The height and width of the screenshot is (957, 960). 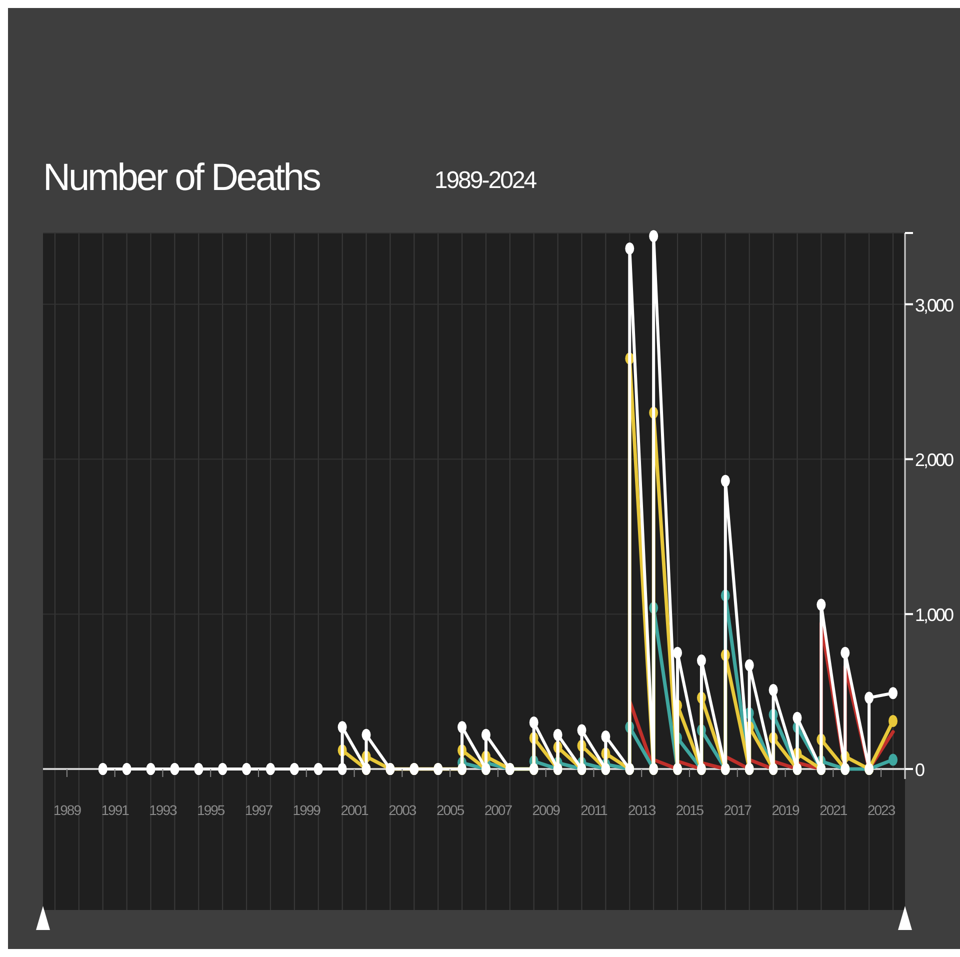 I want to click on x-tick-label: 2023, so click(x=881, y=810).